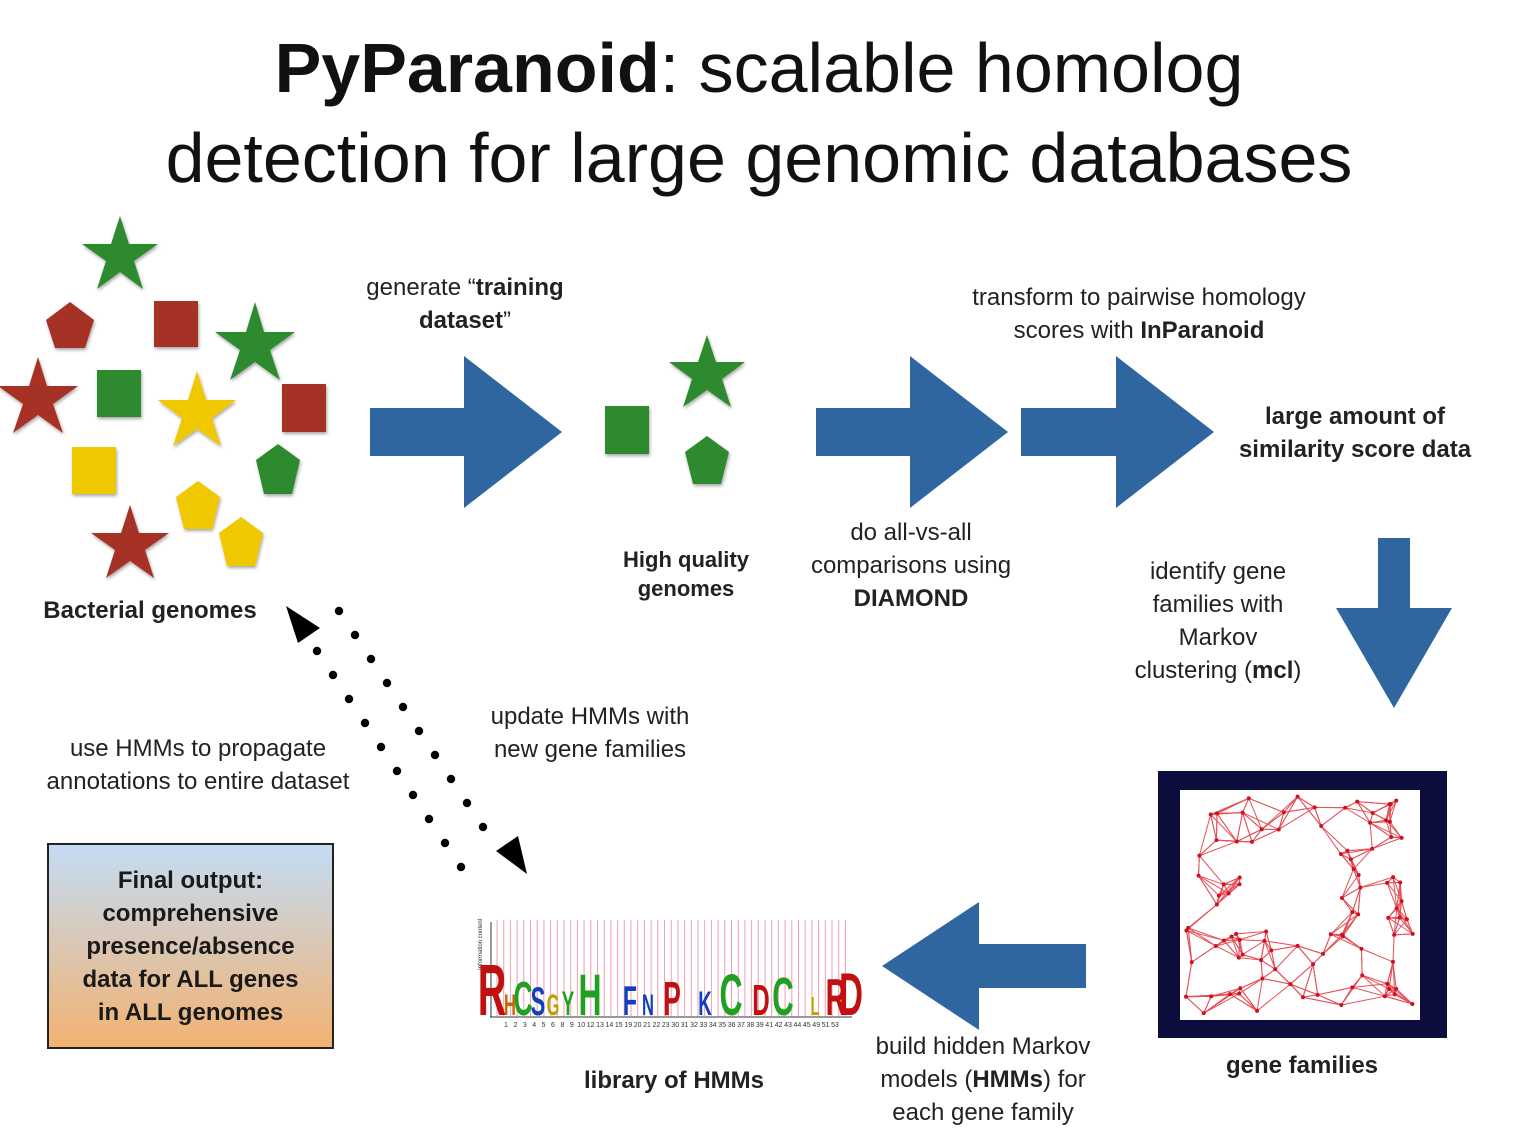 The width and height of the screenshot is (1518, 1134). I want to click on arrow-down-mcl, so click(1394, 623).